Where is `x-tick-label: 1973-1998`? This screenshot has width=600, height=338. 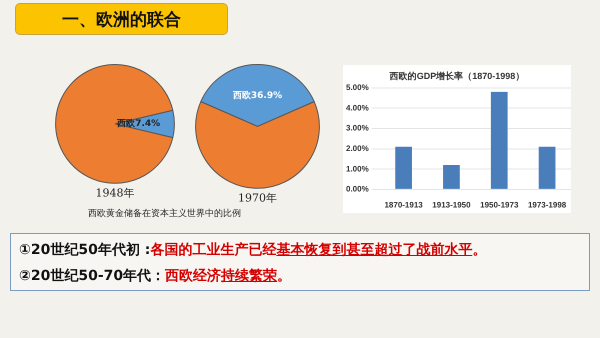 x-tick-label: 1973-1998 is located at coordinates (547, 205).